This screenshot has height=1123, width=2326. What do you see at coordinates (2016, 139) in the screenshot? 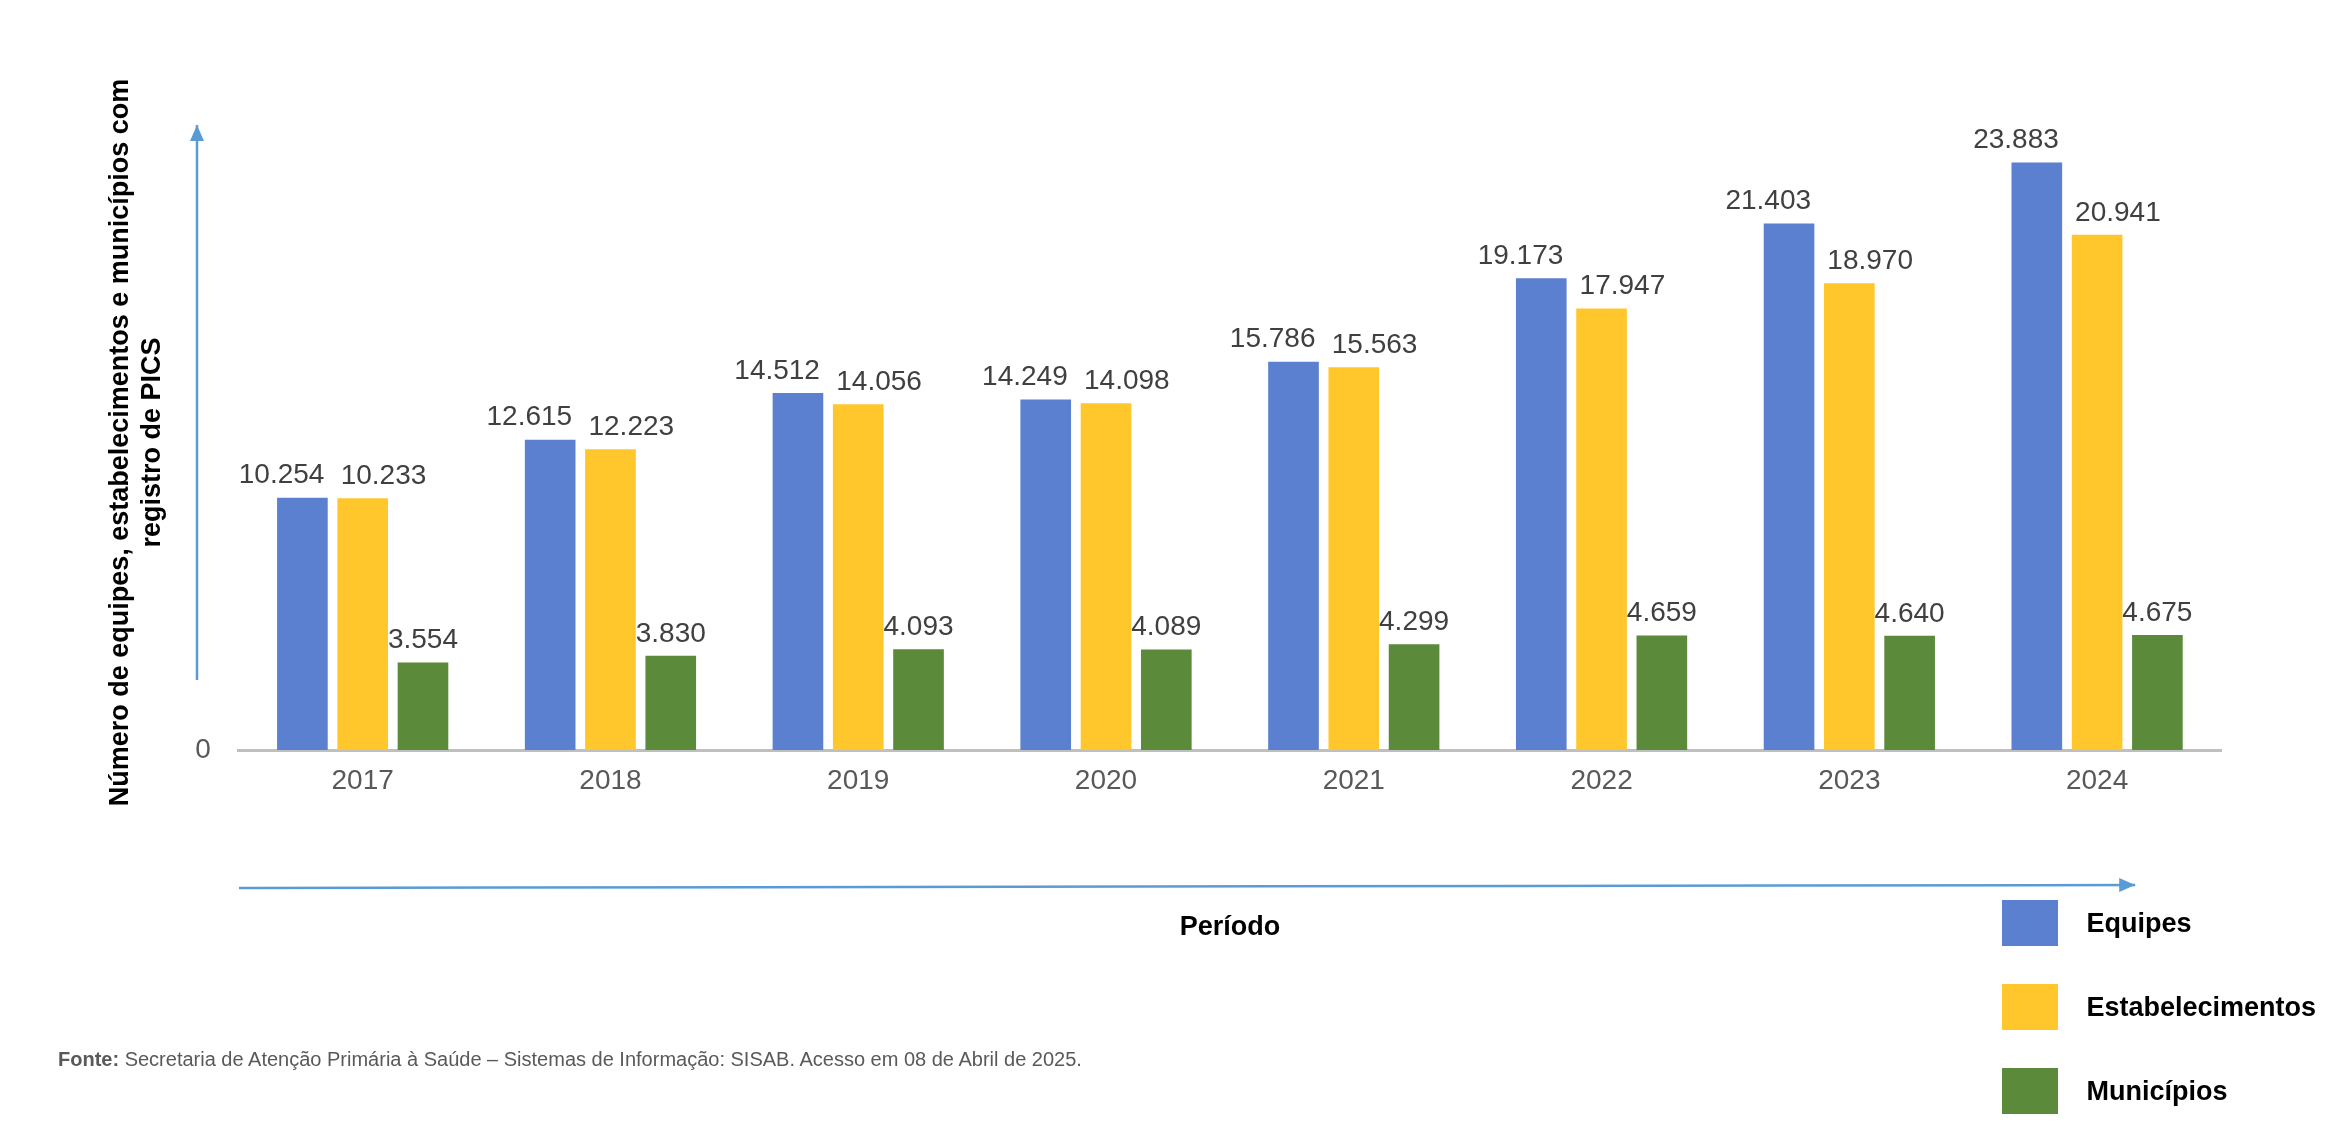
I see `data-label: 23.883` at bounding box center [2016, 139].